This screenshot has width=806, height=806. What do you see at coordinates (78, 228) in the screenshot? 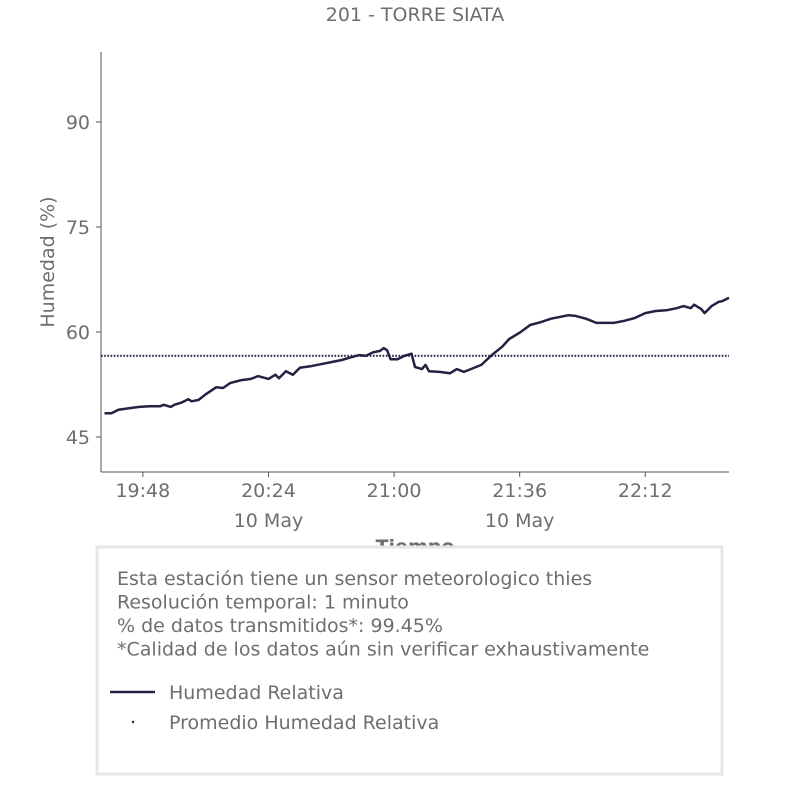
I see `y-tick-label: 75` at bounding box center [78, 228].